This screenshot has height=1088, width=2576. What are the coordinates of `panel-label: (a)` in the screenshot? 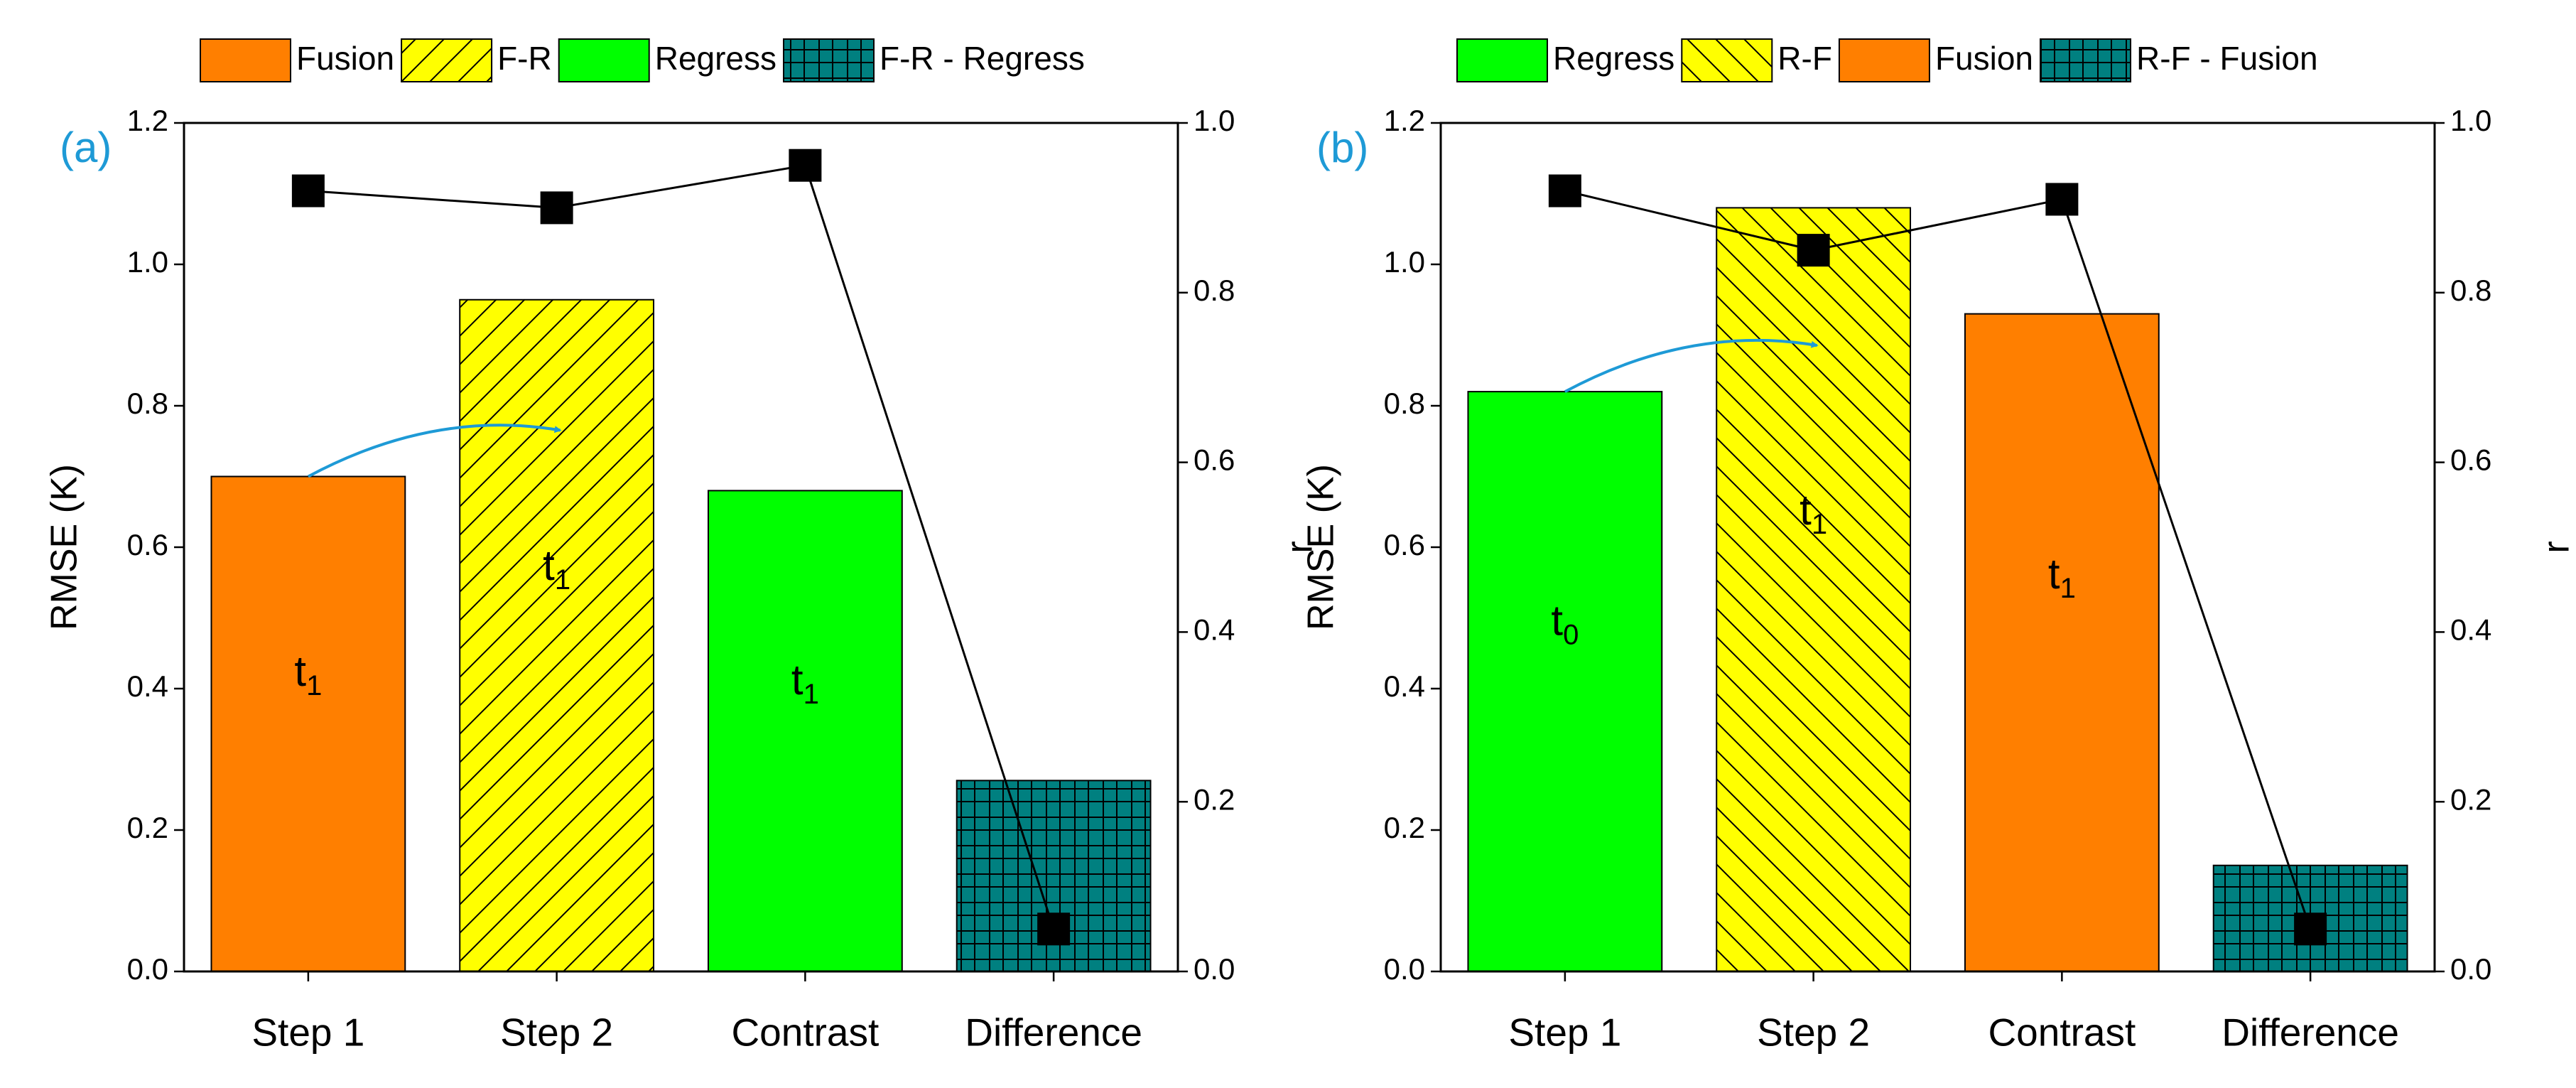 It's located at (86, 148).